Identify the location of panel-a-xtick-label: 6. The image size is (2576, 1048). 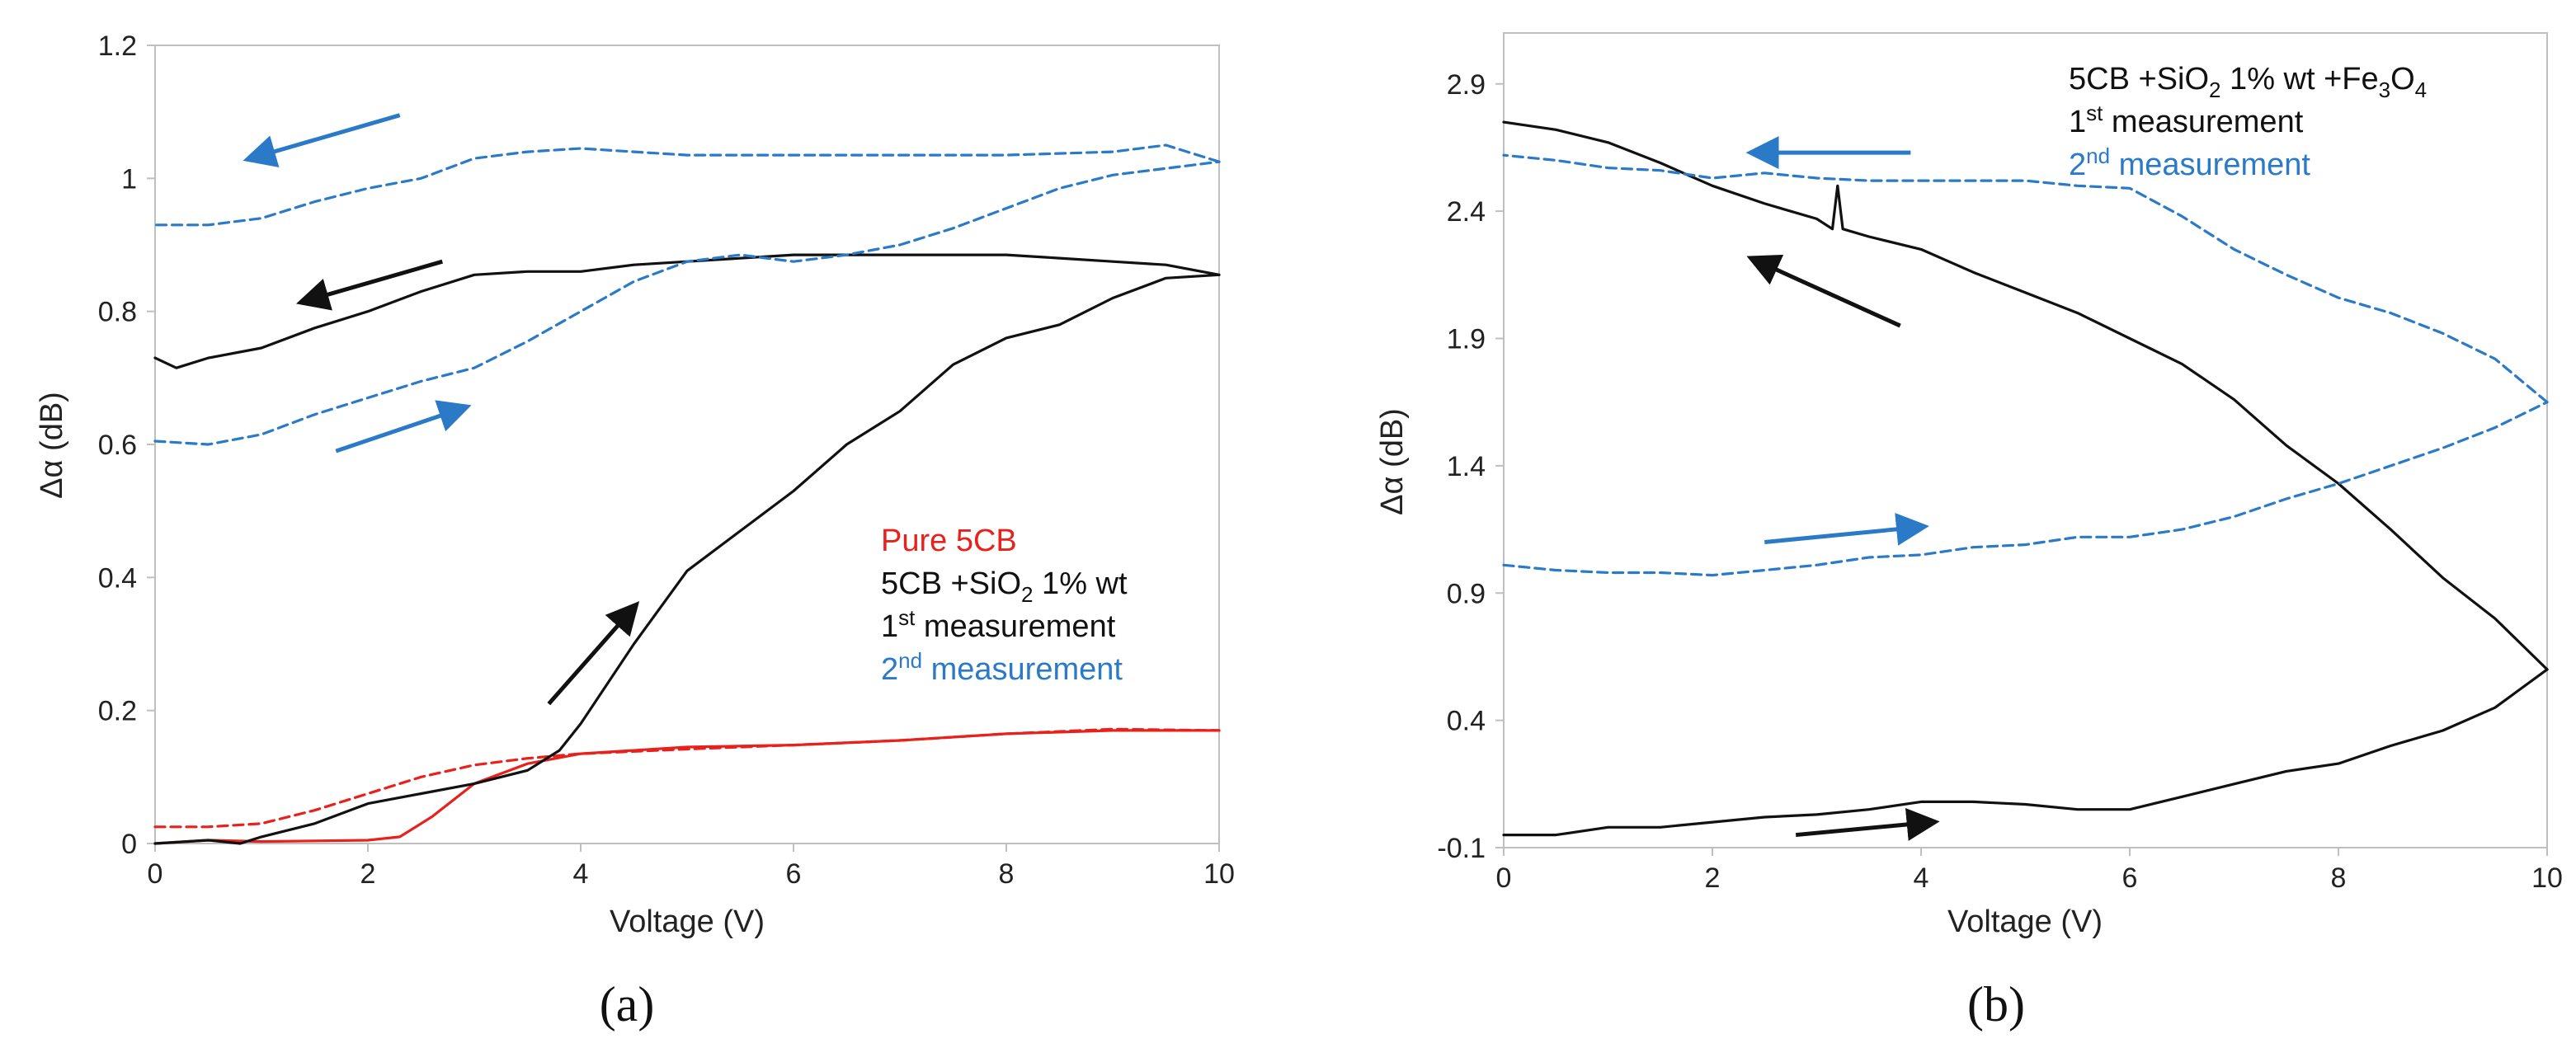
(794, 874).